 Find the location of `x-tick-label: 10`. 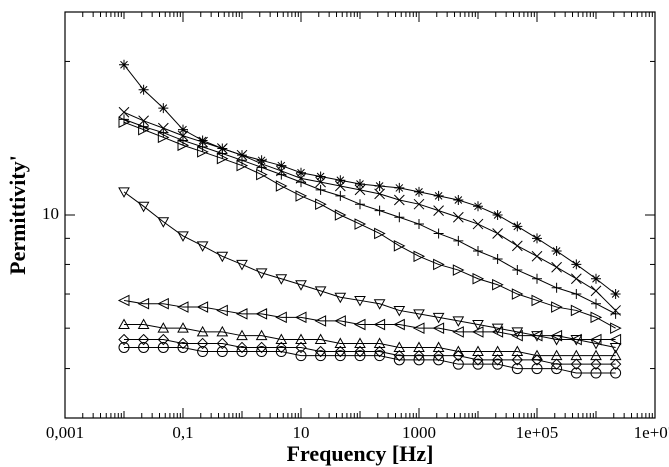

x-tick-label: 10 is located at coordinates (301, 432).